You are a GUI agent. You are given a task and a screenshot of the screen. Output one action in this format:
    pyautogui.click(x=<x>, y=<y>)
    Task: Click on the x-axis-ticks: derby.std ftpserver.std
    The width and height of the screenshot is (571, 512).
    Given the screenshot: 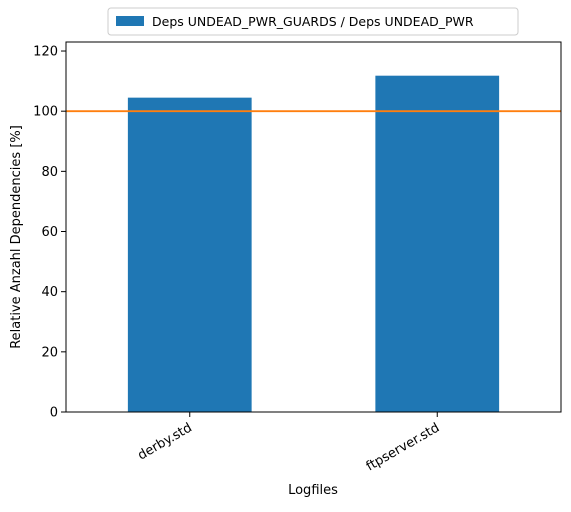 What is the action you would take?
    pyautogui.click(x=288, y=443)
    